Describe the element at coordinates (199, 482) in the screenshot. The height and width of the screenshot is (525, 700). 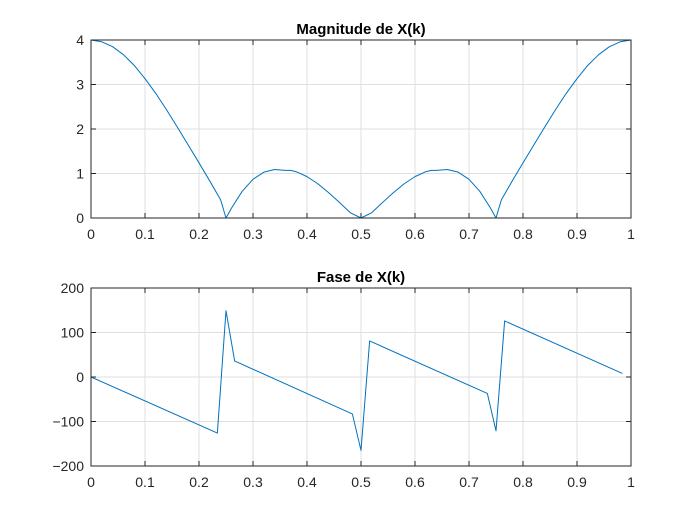
I see `phase-xtick-label: 0.2` at that location.